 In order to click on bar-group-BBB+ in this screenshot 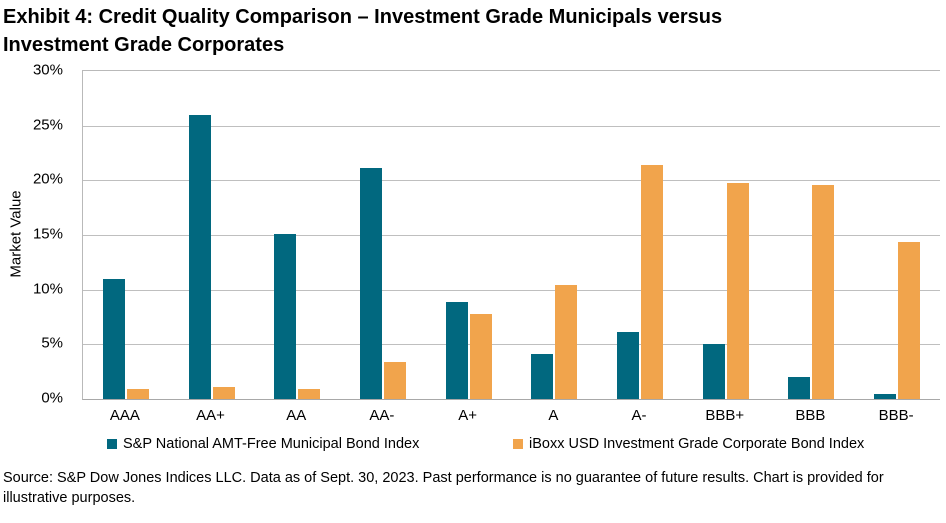, I will do `click(726, 235)`.